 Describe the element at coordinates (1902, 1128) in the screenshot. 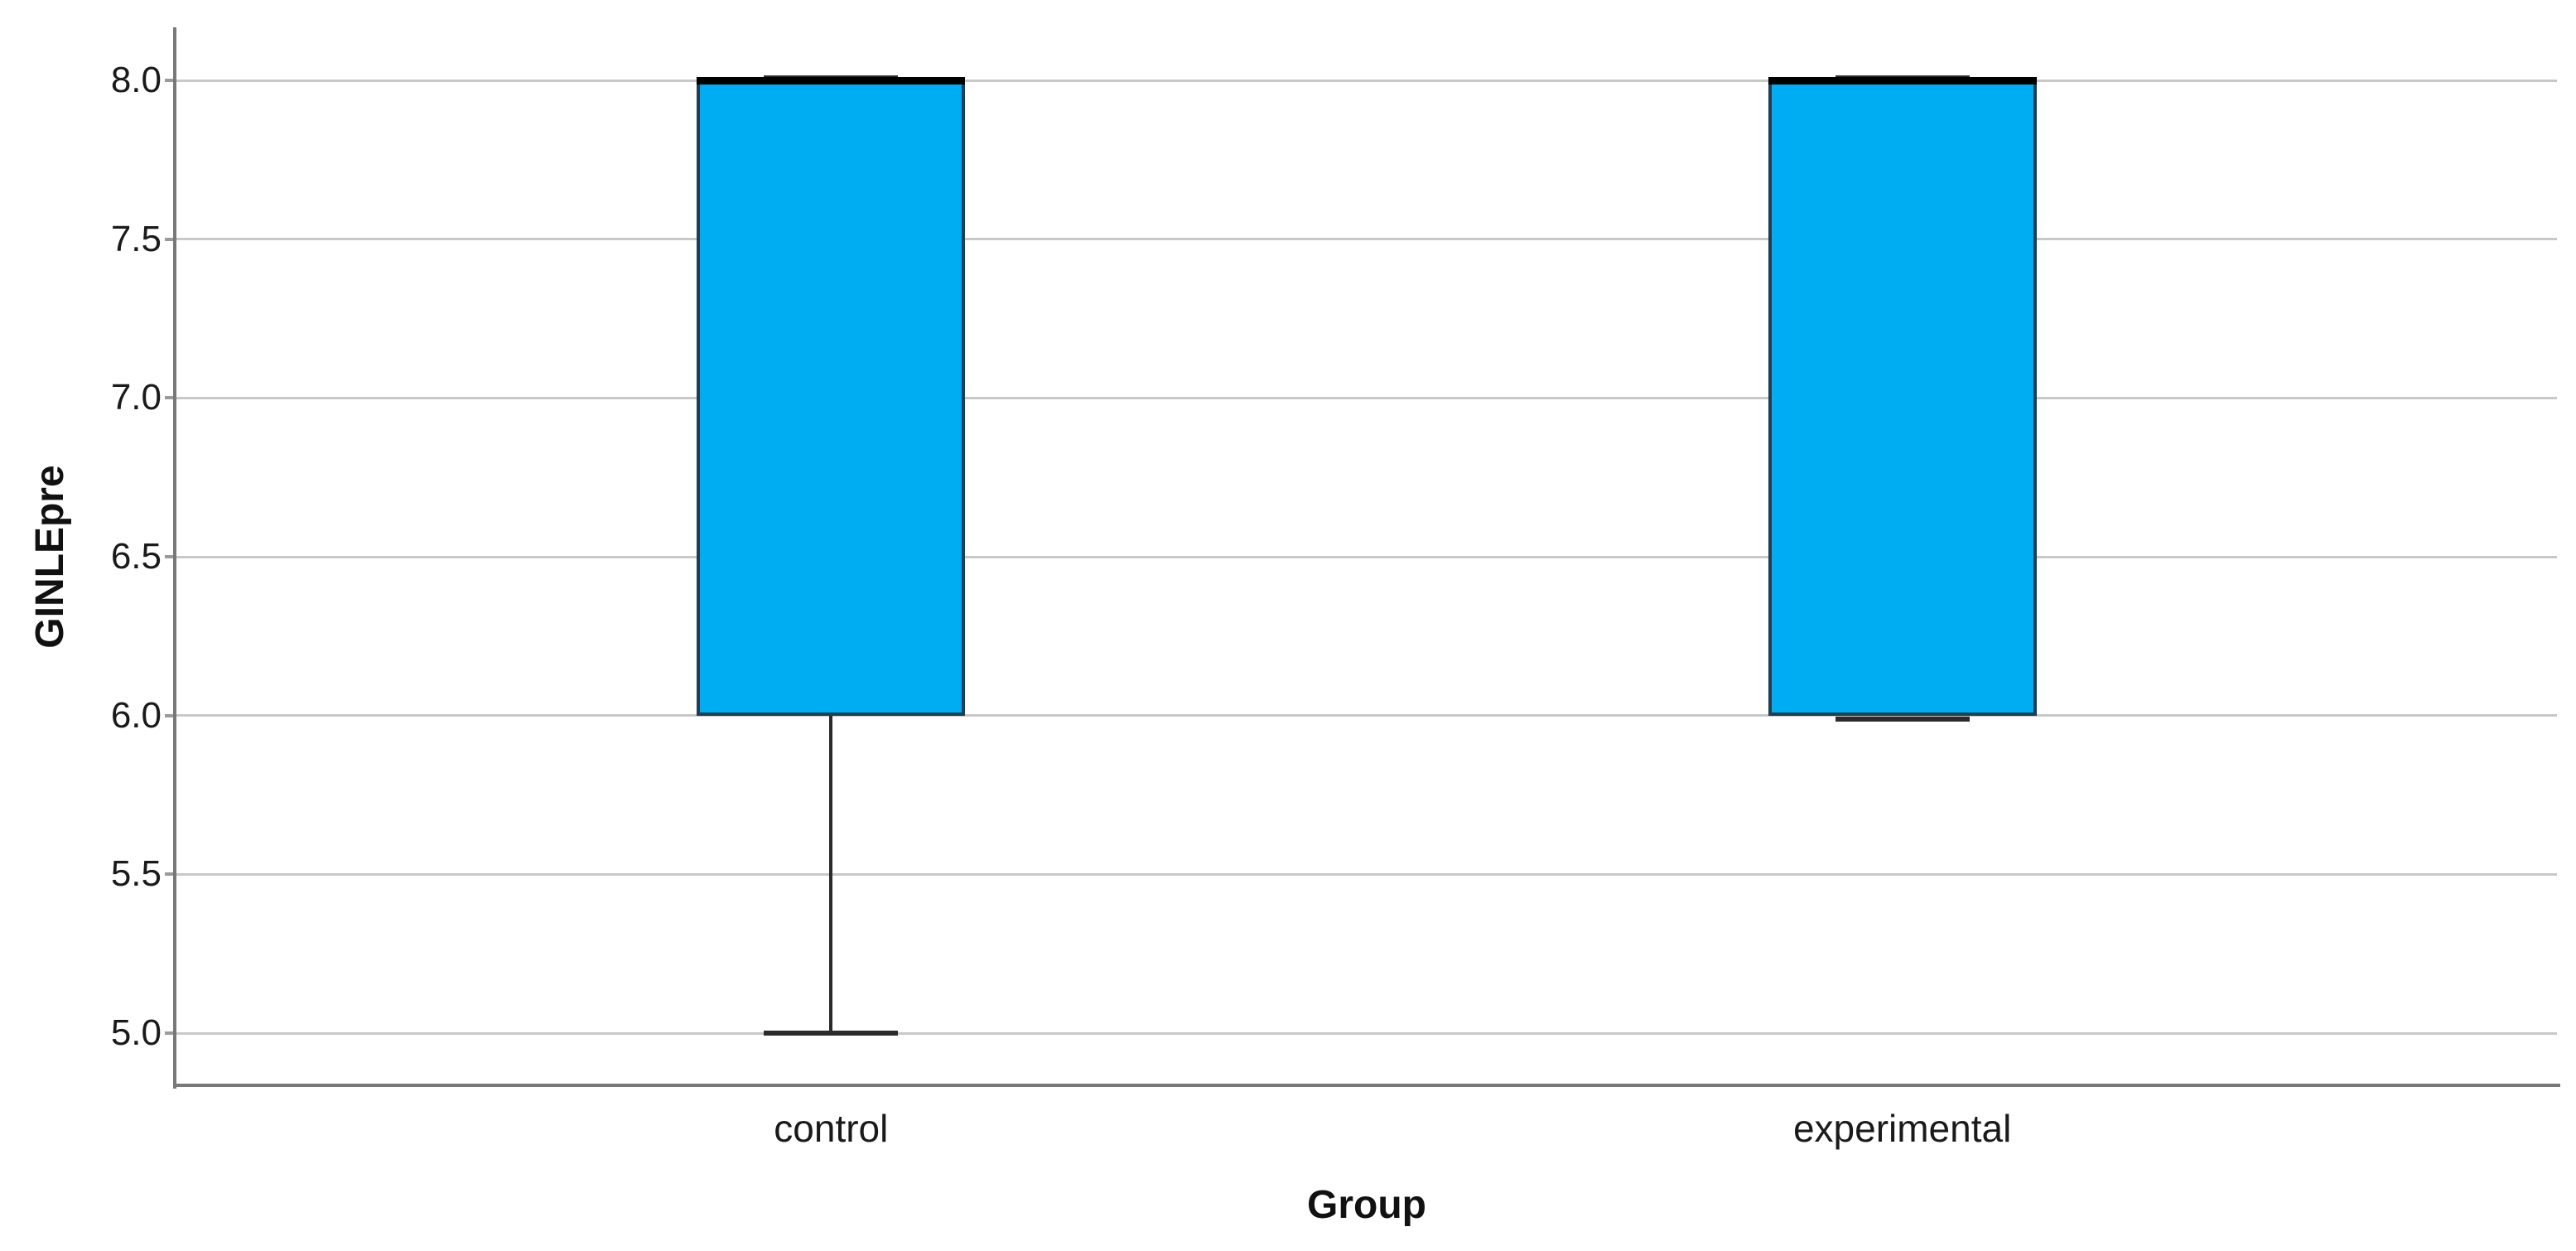

I see `x-category-label: experimental` at that location.